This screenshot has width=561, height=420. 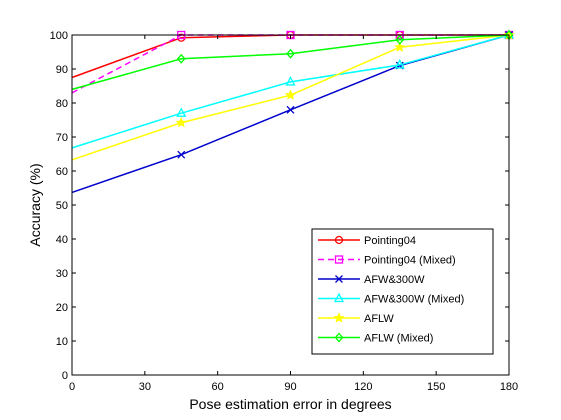 What do you see at coordinates (62, 104) in the screenshot?
I see `y-tick-label: 80` at bounding box center [62, 104].